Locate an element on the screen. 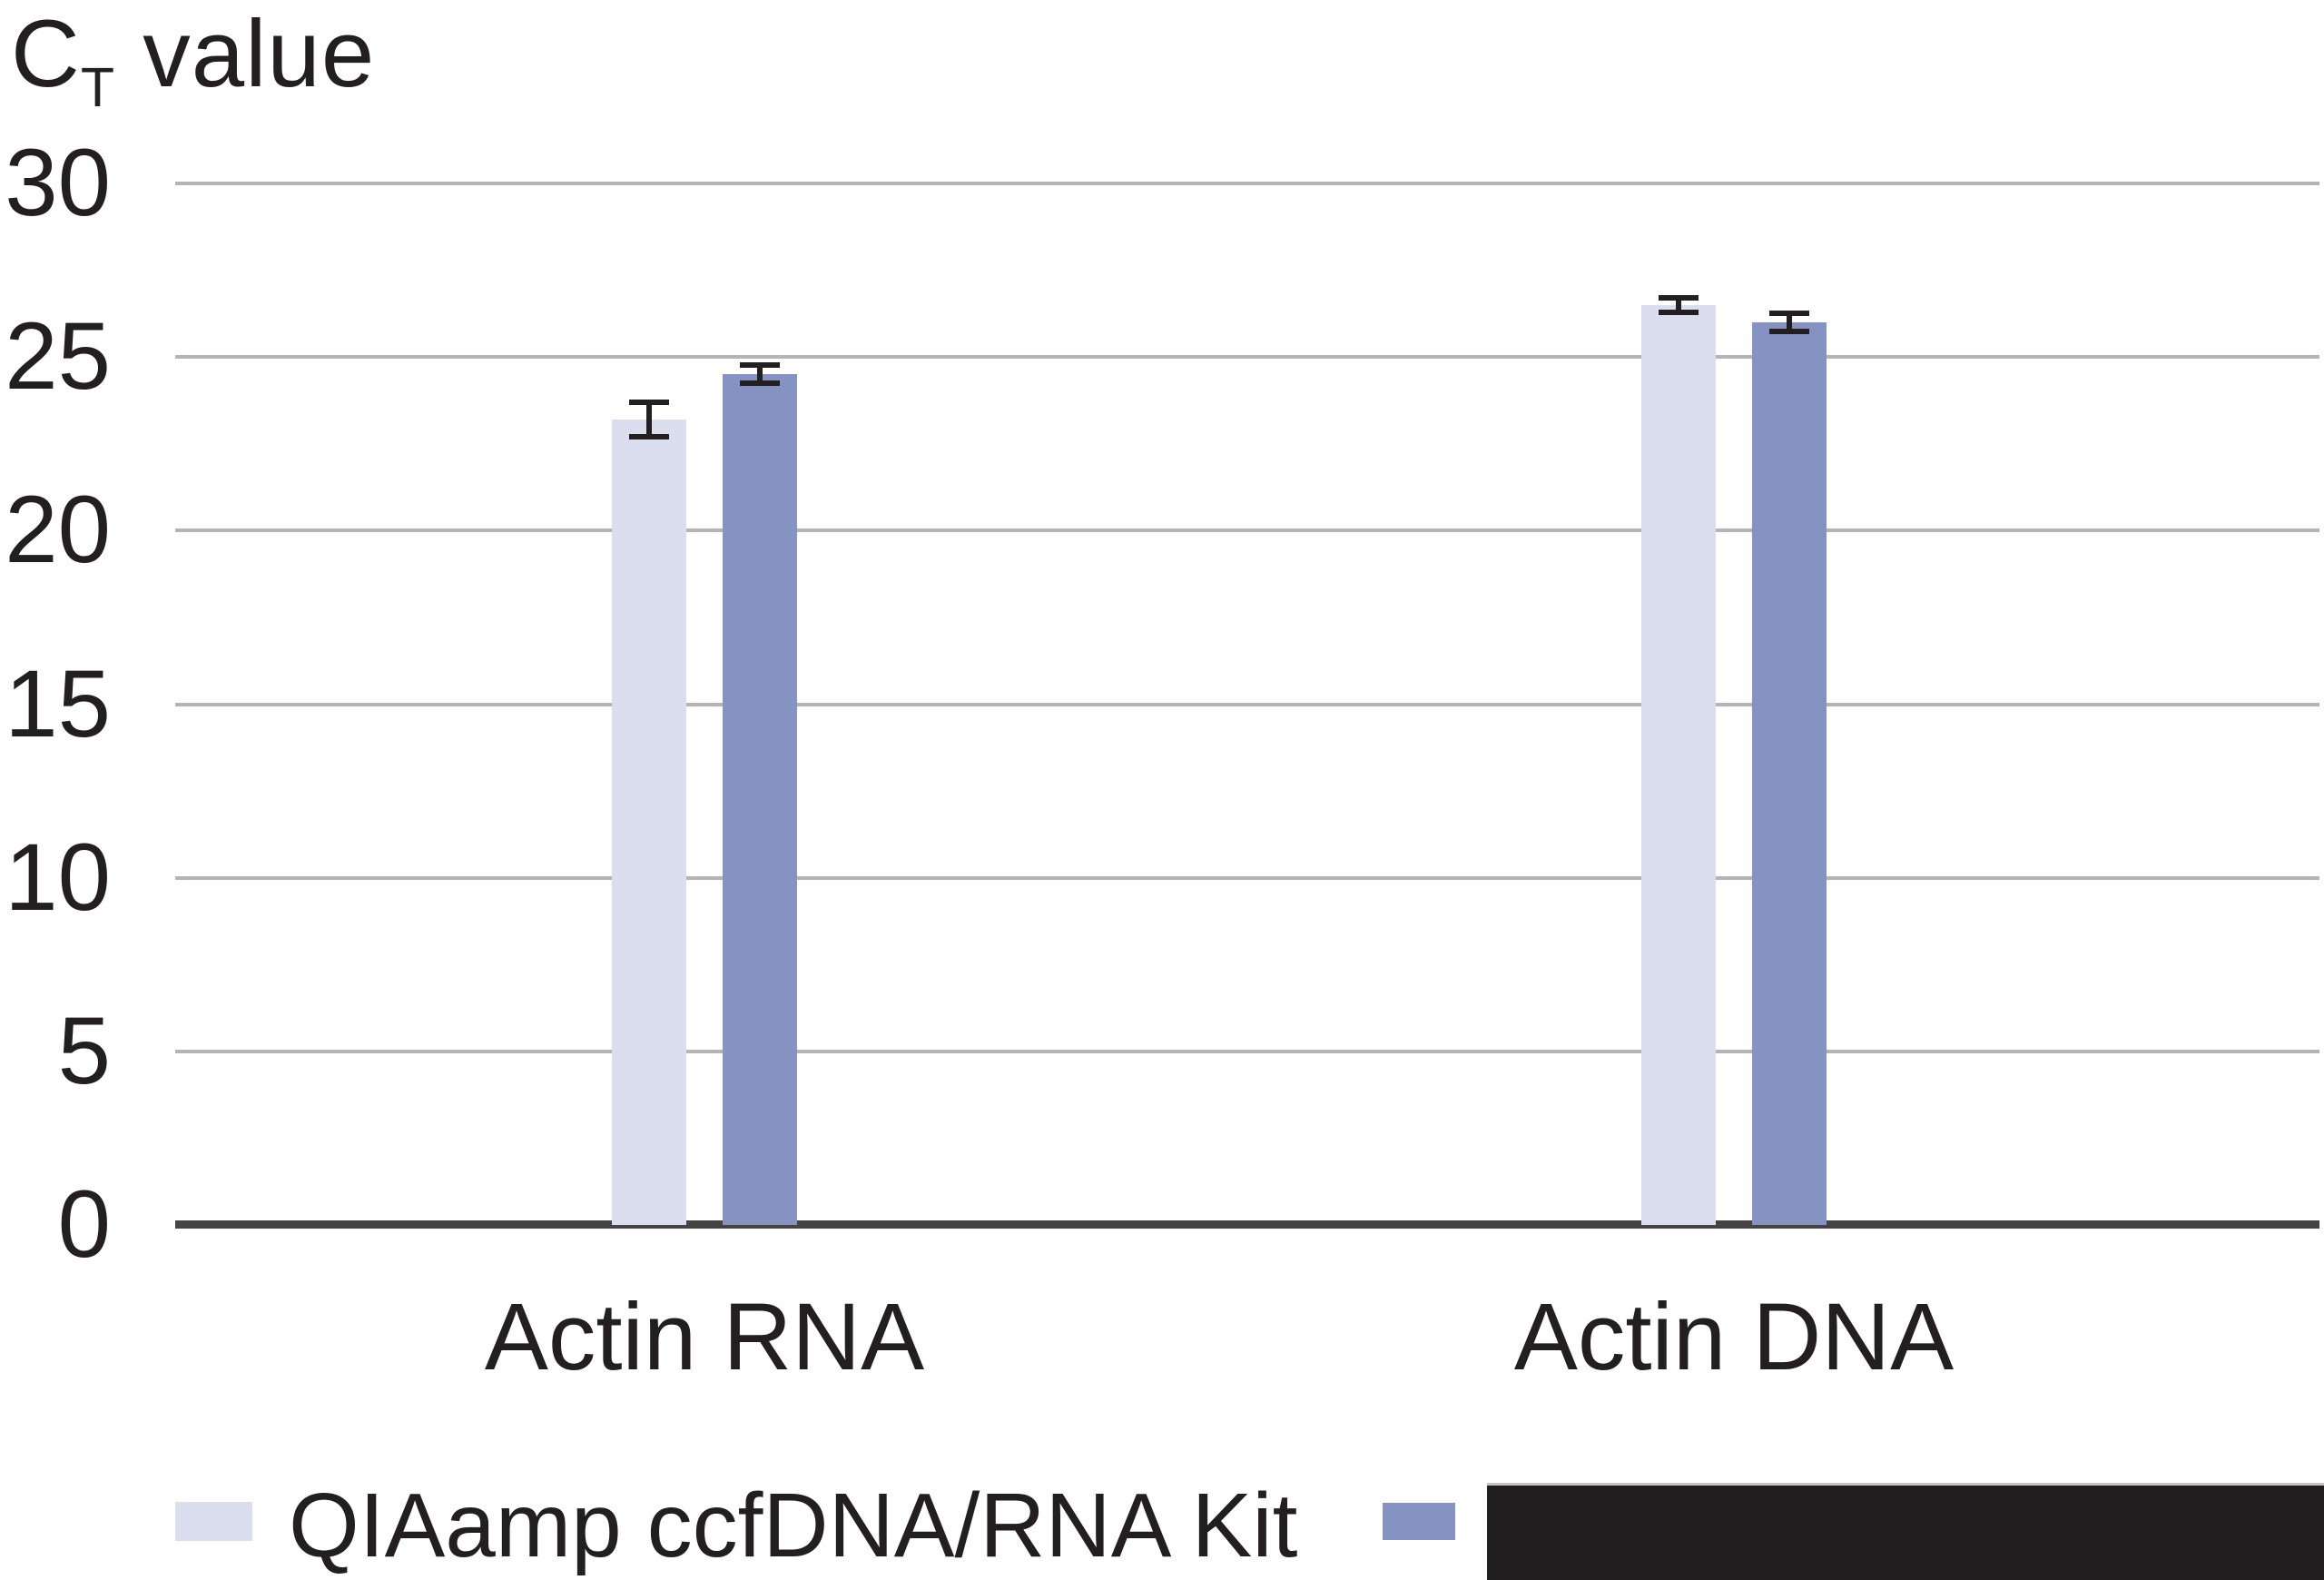 The image size is (2324, 1580). error-bar-cap-top-qiaamp-ccfdna-rna-kit-actin-rna is located at coordinates (649, 403).